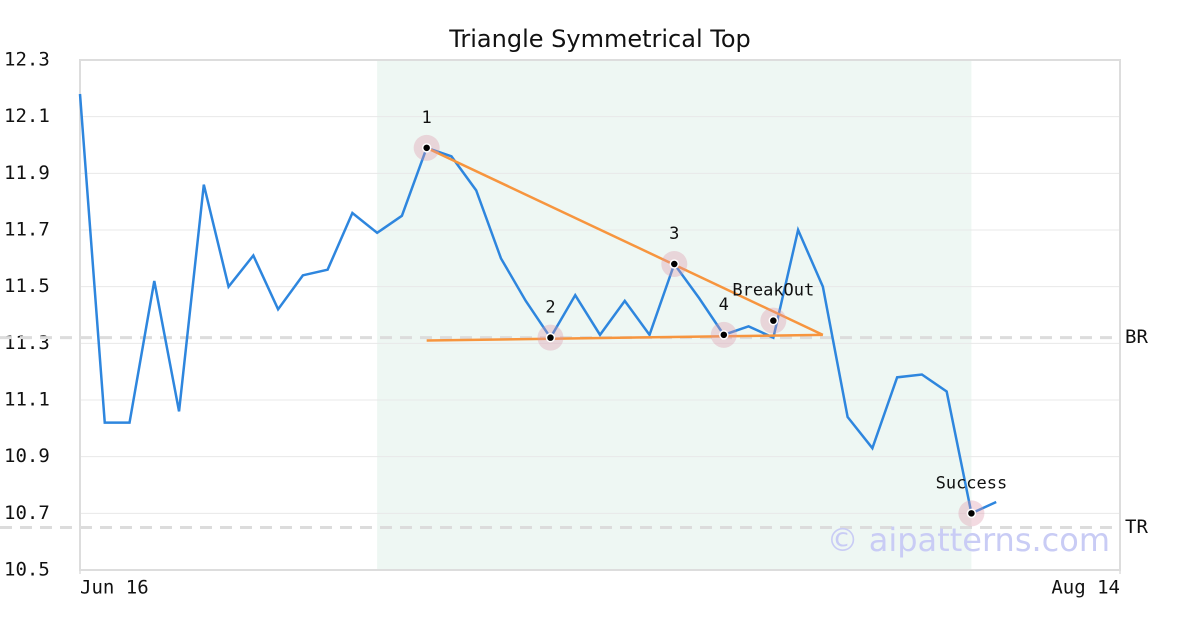  Describe the element at coordinates (1085, 588) in the screenshot. I see `x-tick-label: Aug 14` at that location.